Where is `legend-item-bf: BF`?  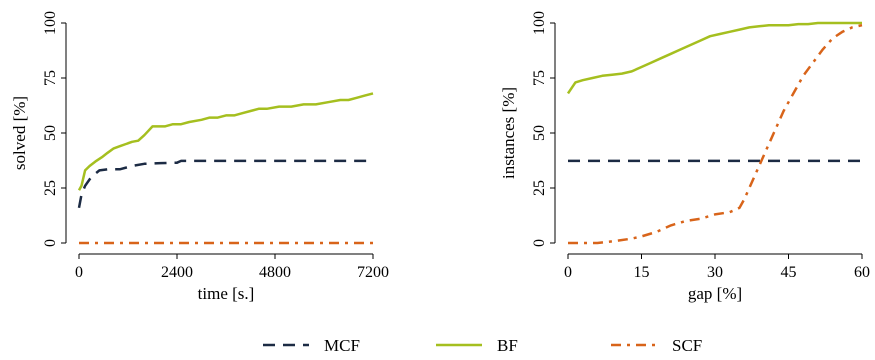
legend-item-bf: BF is located at coordinates (477, 345).